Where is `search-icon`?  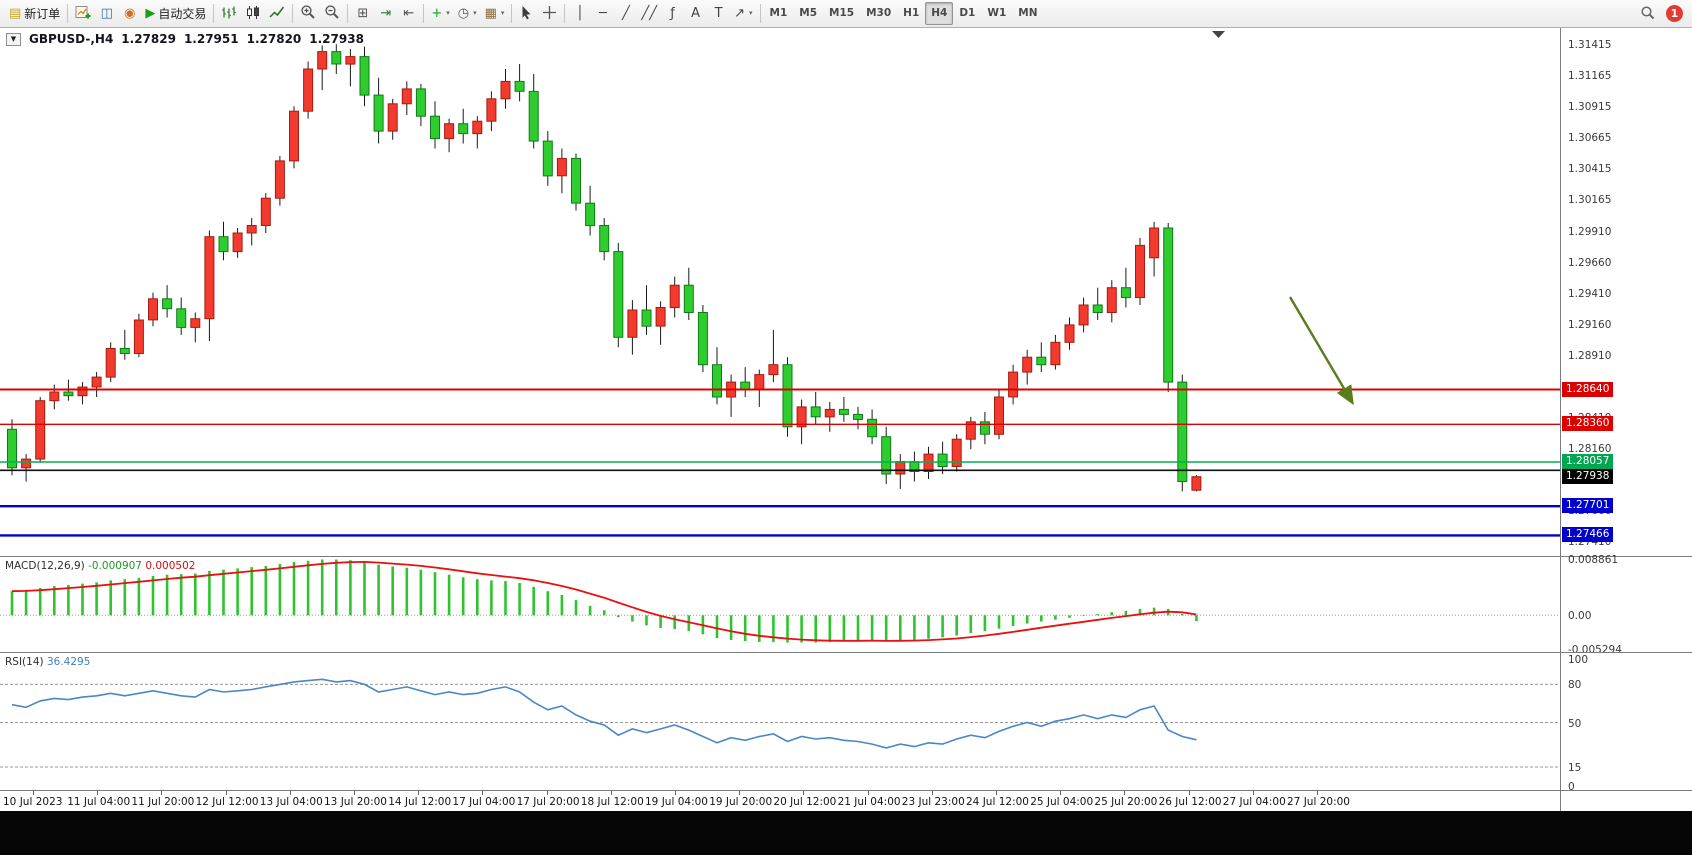
search-icon is located at coordinates (1647, 14).